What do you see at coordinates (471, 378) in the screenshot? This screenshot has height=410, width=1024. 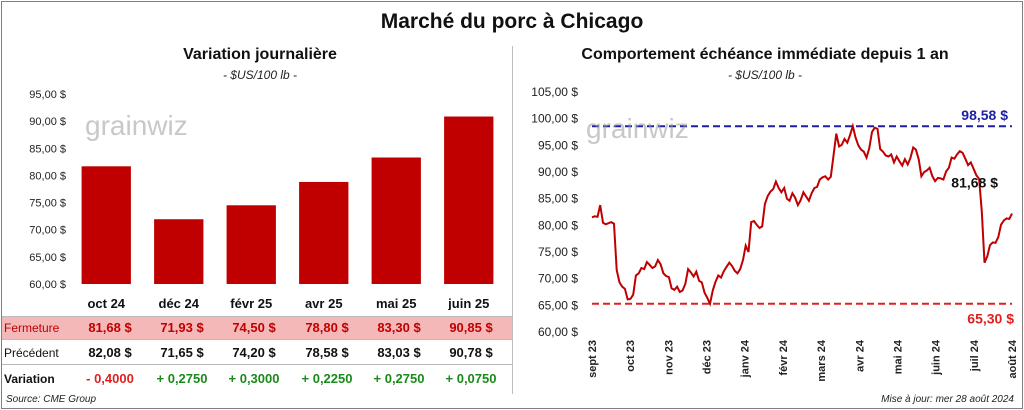 I see `variation-cell: + 0,0750` at bounding box center [471, 378].